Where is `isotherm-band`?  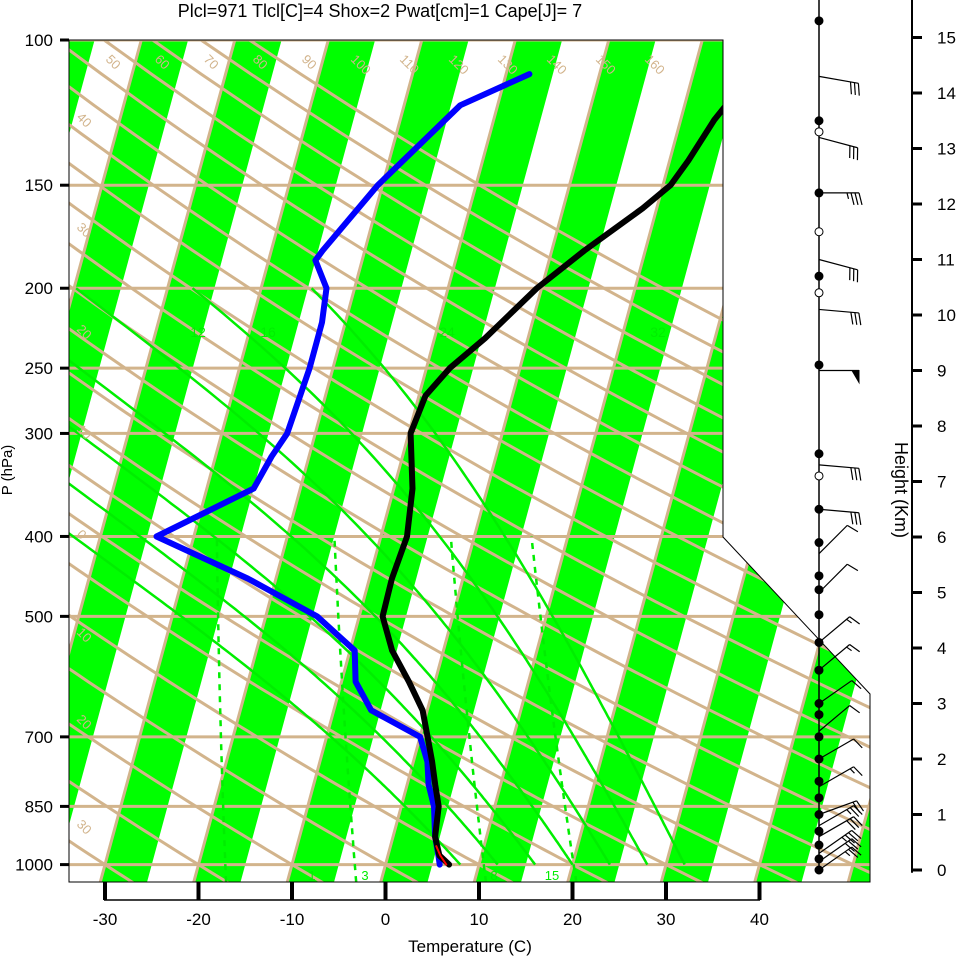 isotherm-band is located at coordinates (811, 461).